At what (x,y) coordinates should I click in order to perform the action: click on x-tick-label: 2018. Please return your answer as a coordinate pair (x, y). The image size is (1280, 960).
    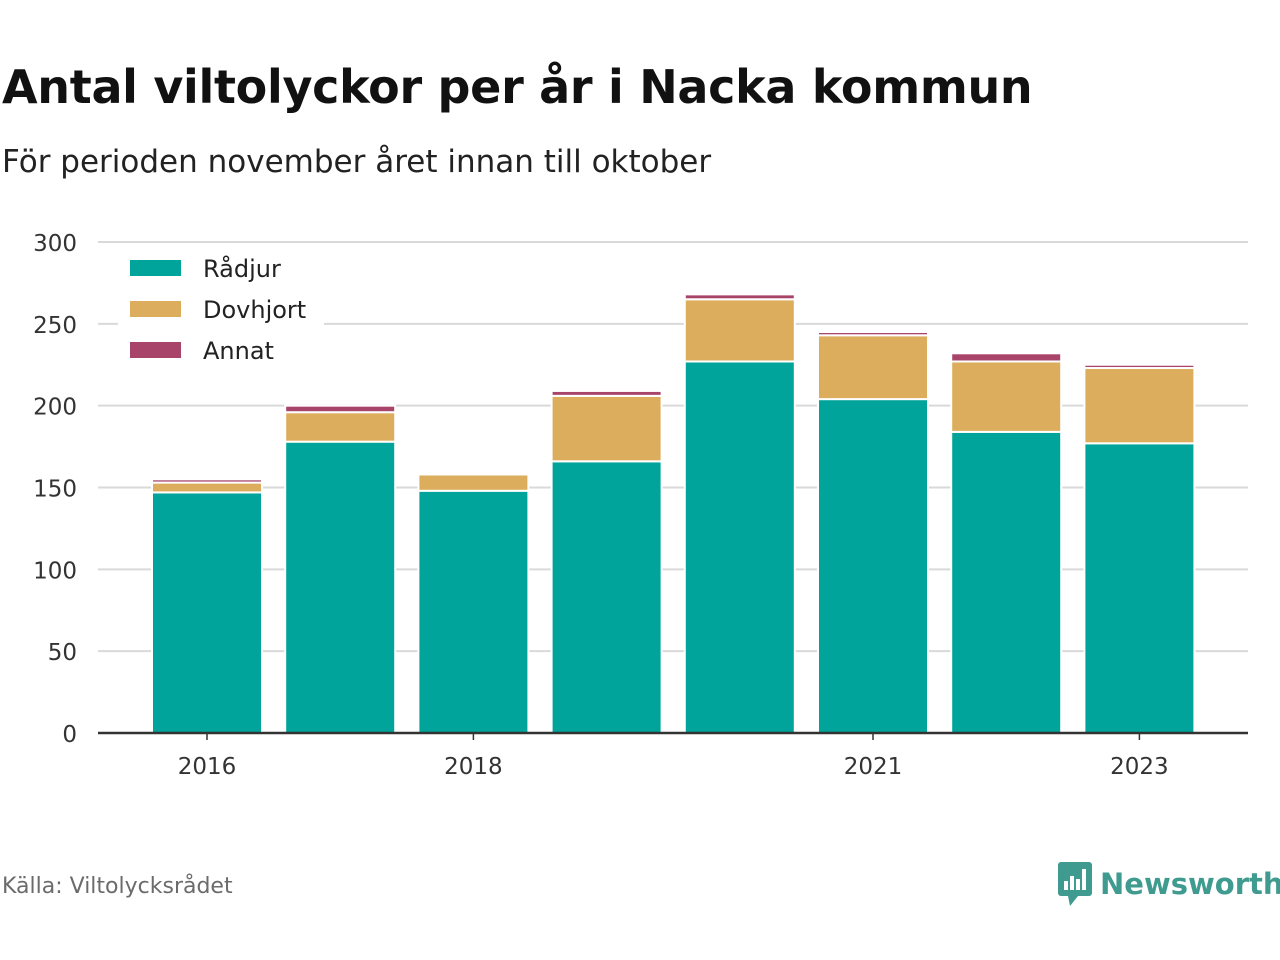
    Looking at the image, I should click on (473, 767).